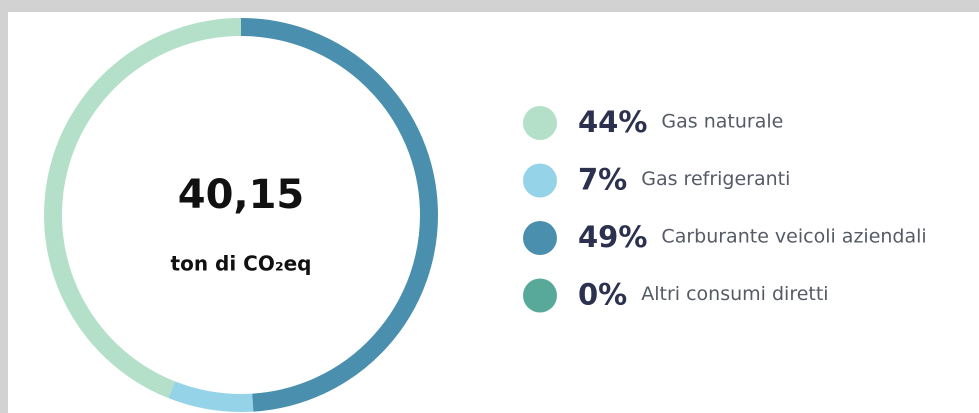 The height and width of the screenshot is (413, 979). What do you see at coordinates (211, 396) in the screenshot?
I see `donut-segment` at bounding box center [211, 396].